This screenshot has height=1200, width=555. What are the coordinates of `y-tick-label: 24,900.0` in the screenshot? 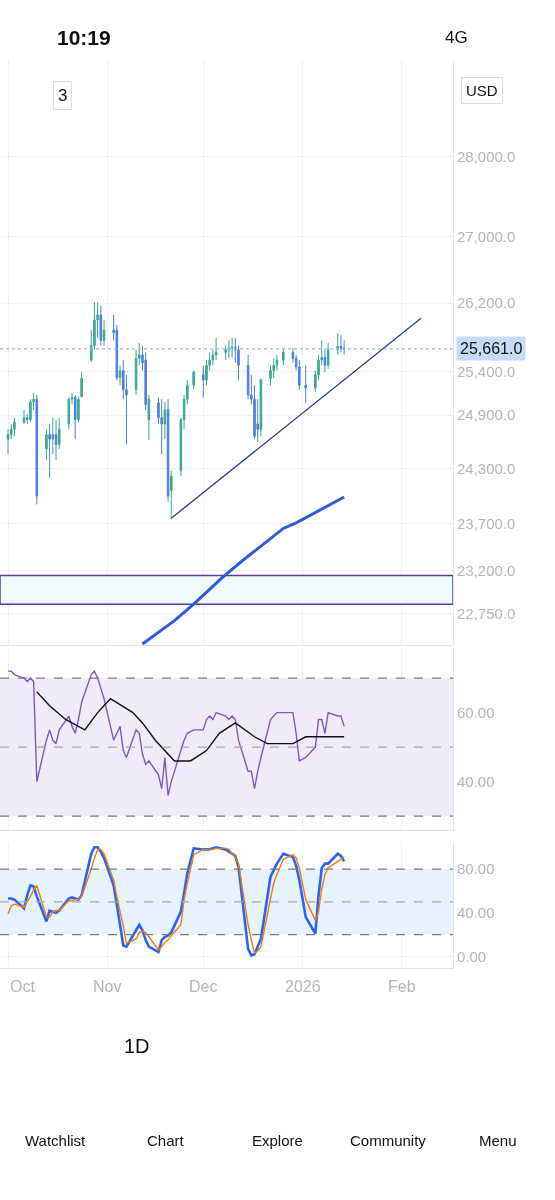 It's located at (486, 415).